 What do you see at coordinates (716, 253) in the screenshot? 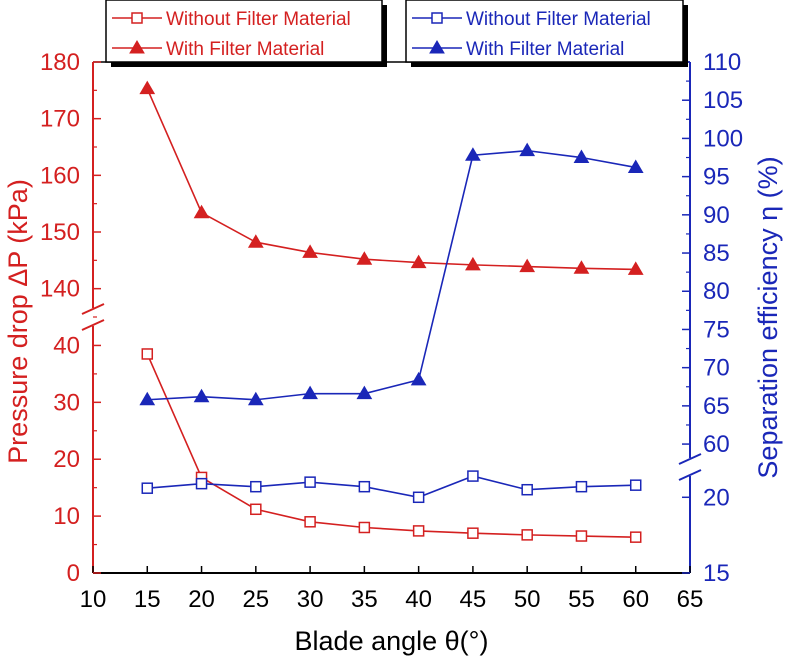
I see `right-tick-label: 85` at bounding box center [716, 253].